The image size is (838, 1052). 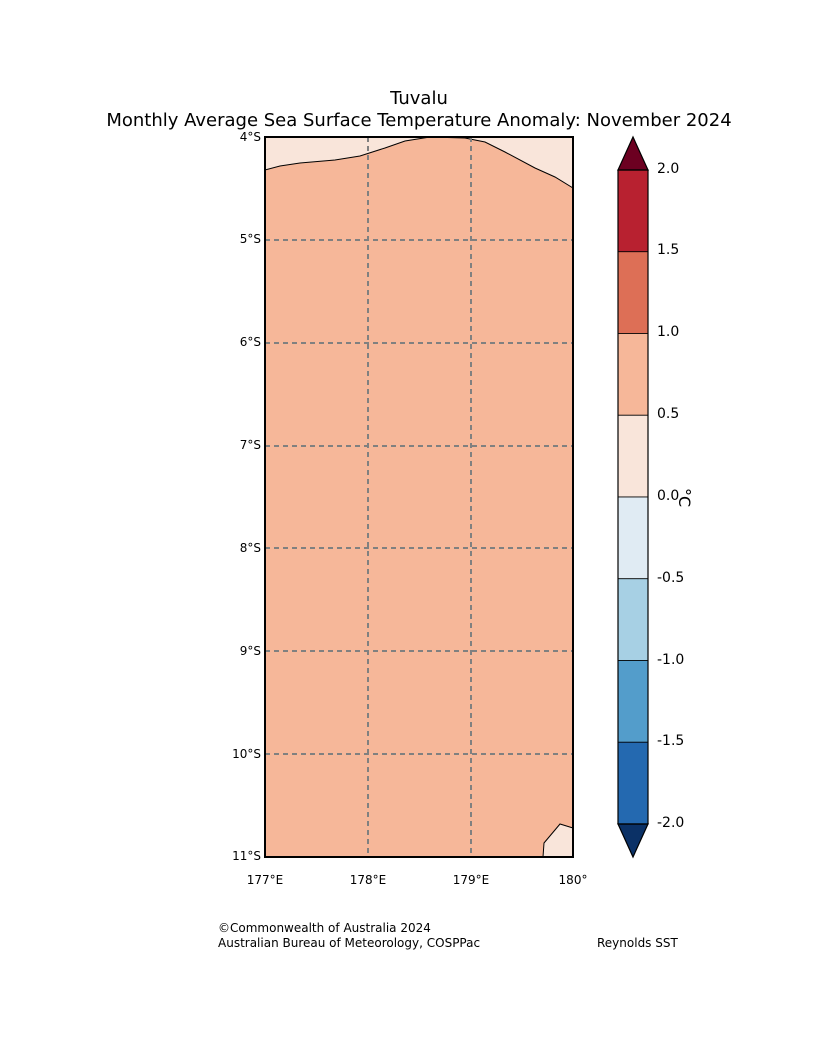 I want to click on lat-label-6s: 6°S, so click(x=250, y=342).